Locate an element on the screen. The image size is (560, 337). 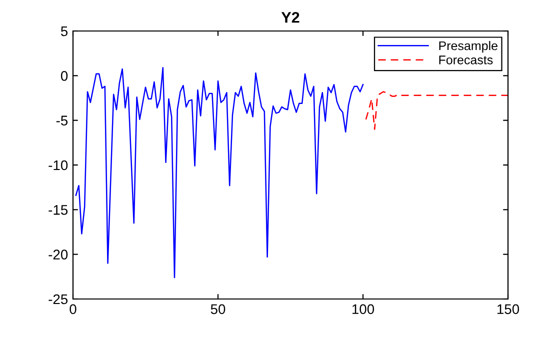
chart-title: Y2 is located at coordinates (290, 17).